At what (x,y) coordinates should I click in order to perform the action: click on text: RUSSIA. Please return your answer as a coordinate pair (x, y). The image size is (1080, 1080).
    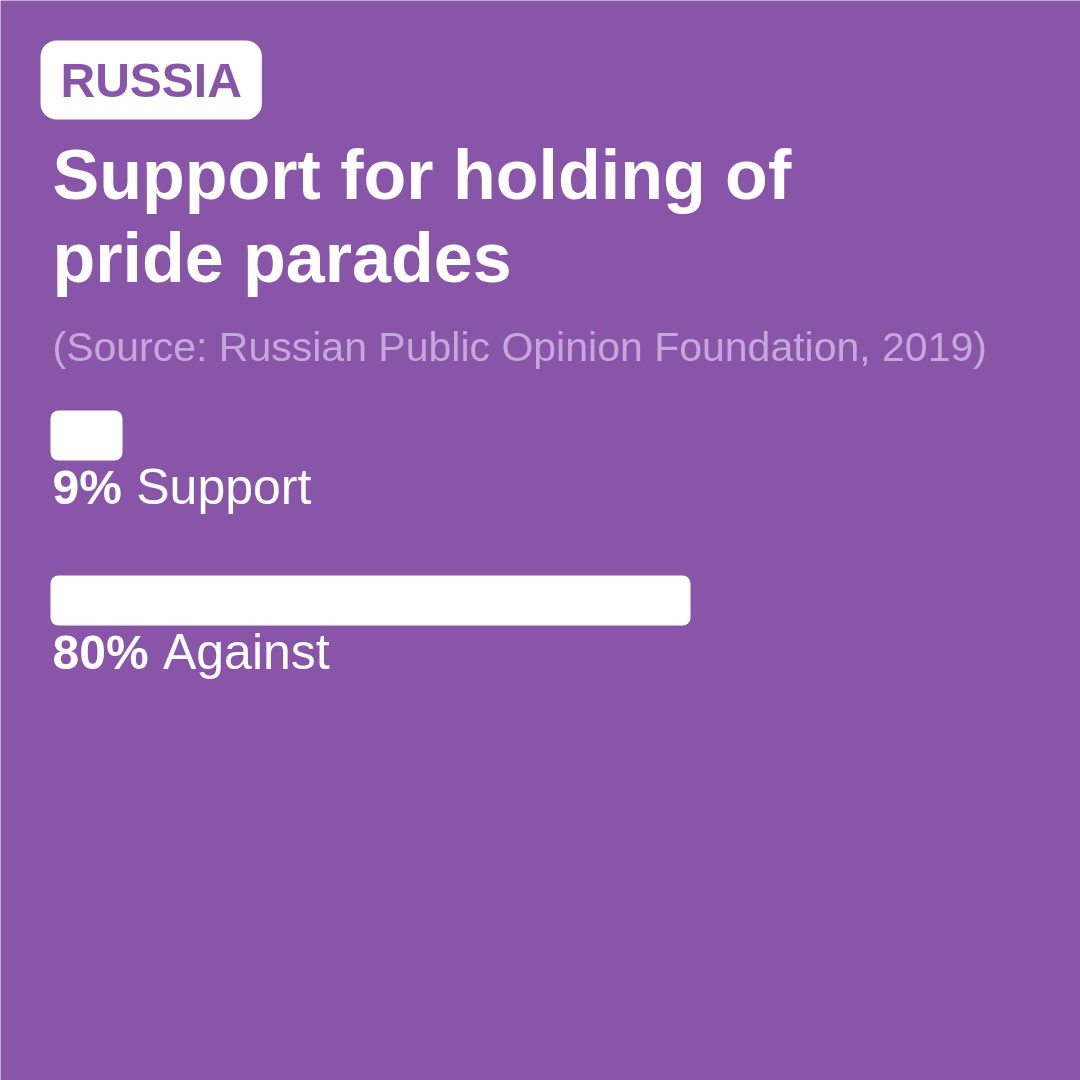
    Looking at the image, I should click on (151, 80).